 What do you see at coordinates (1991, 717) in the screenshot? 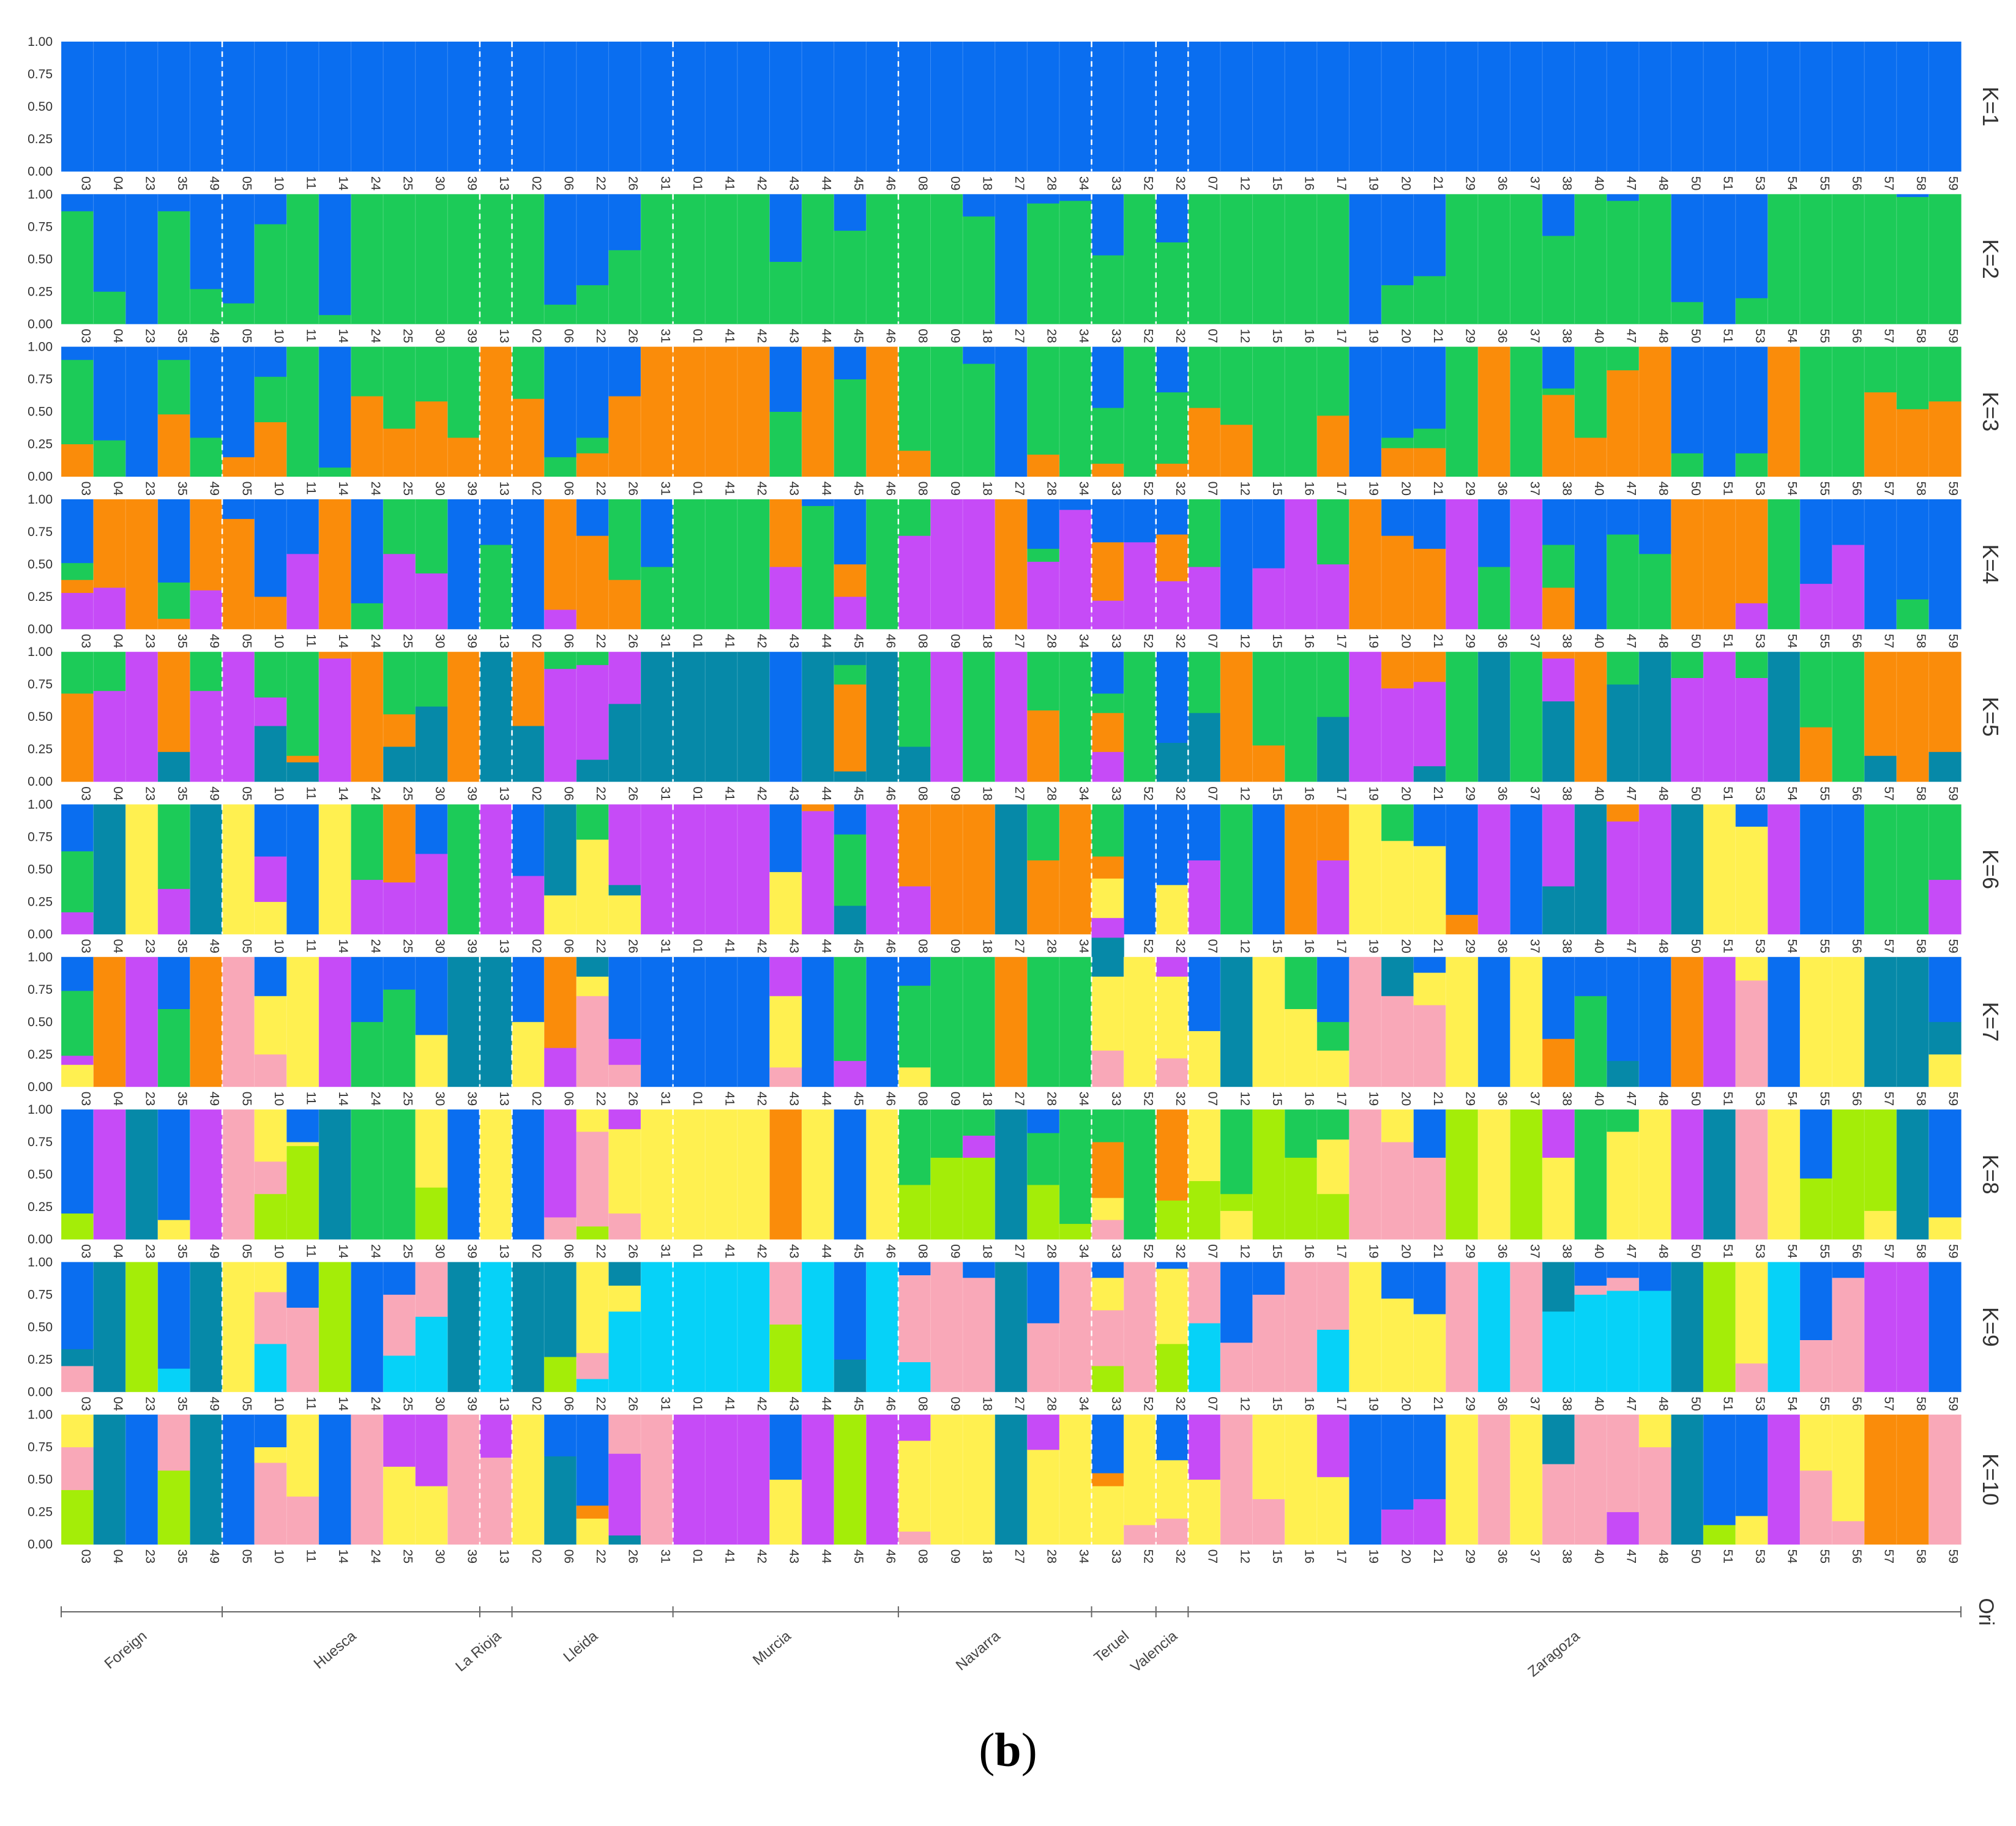
I see `k-label: K=5` at bounding box center [1991, 717].